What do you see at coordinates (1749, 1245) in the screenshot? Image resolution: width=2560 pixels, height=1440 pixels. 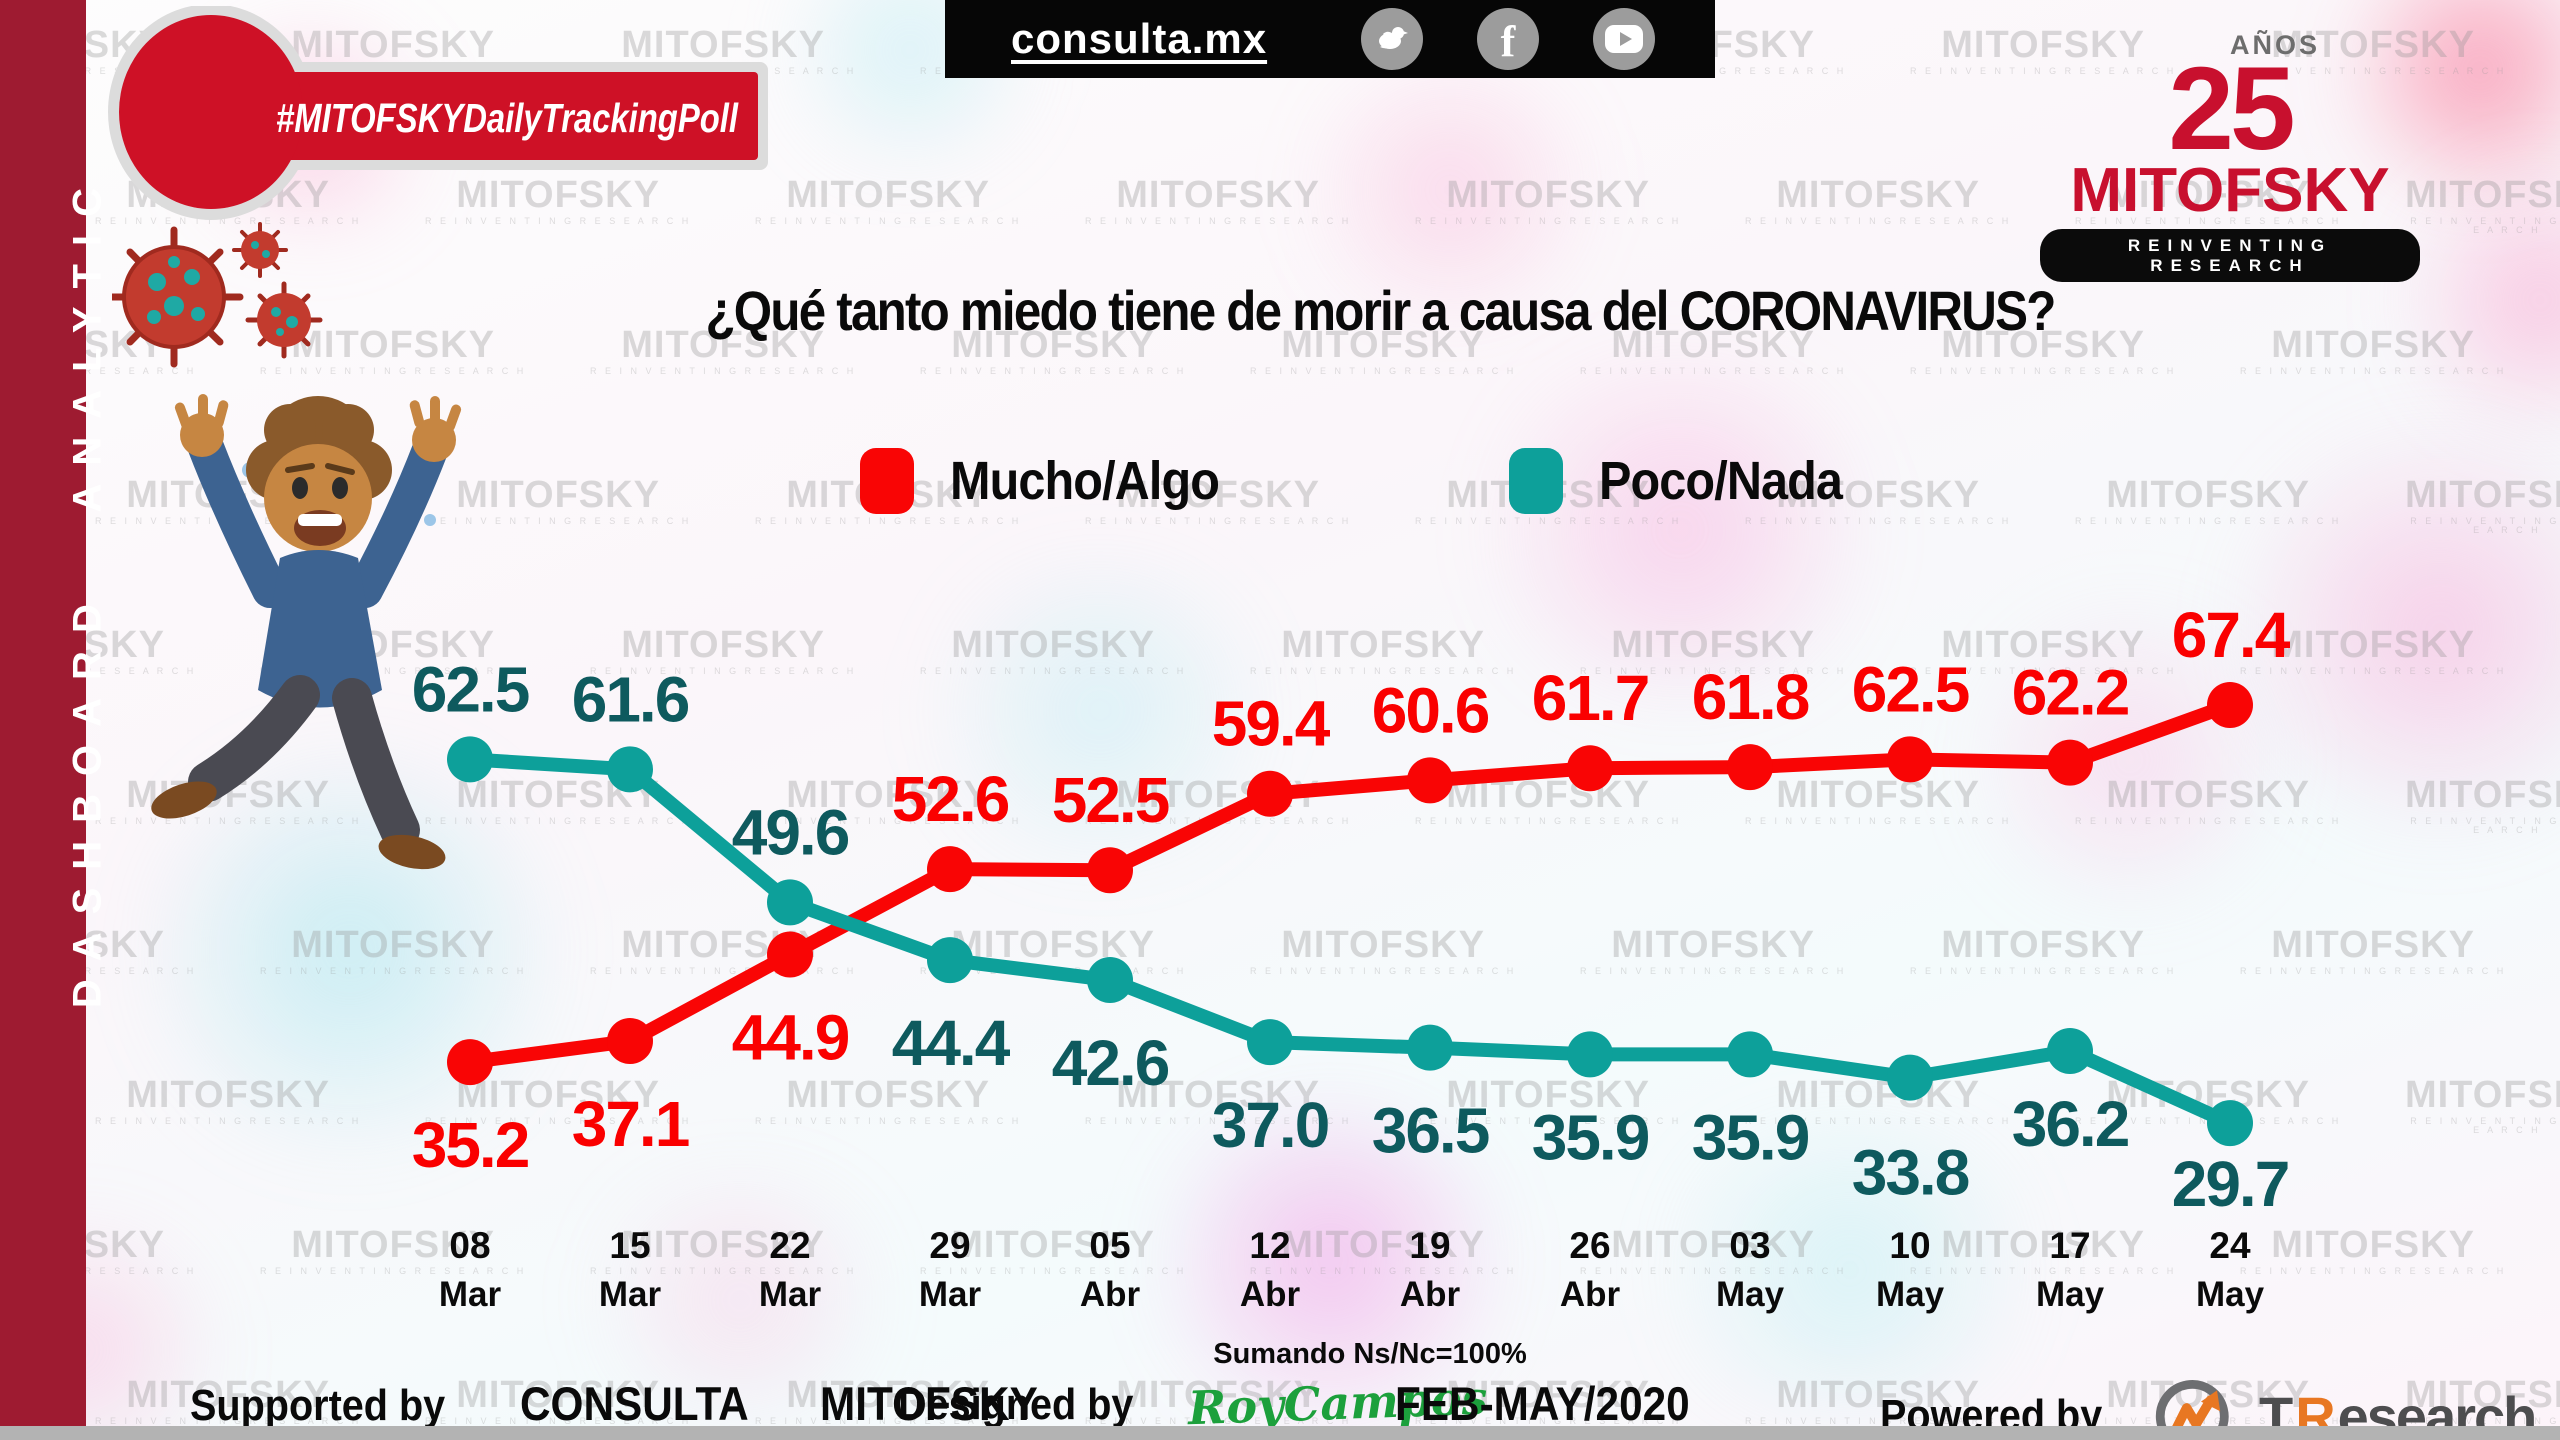 I see `axis-label-day: 03` at bounding box center [1749, 1245].